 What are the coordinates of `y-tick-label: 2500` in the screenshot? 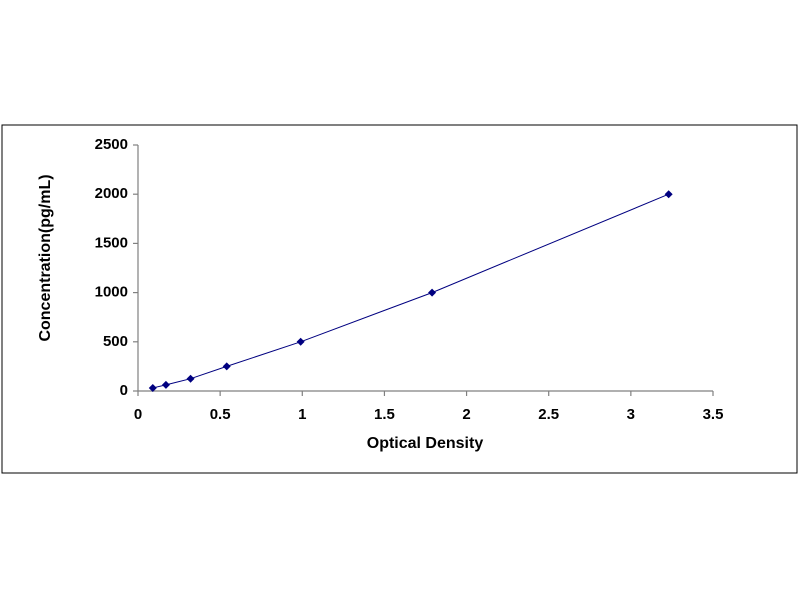 It's located at (111, 144).